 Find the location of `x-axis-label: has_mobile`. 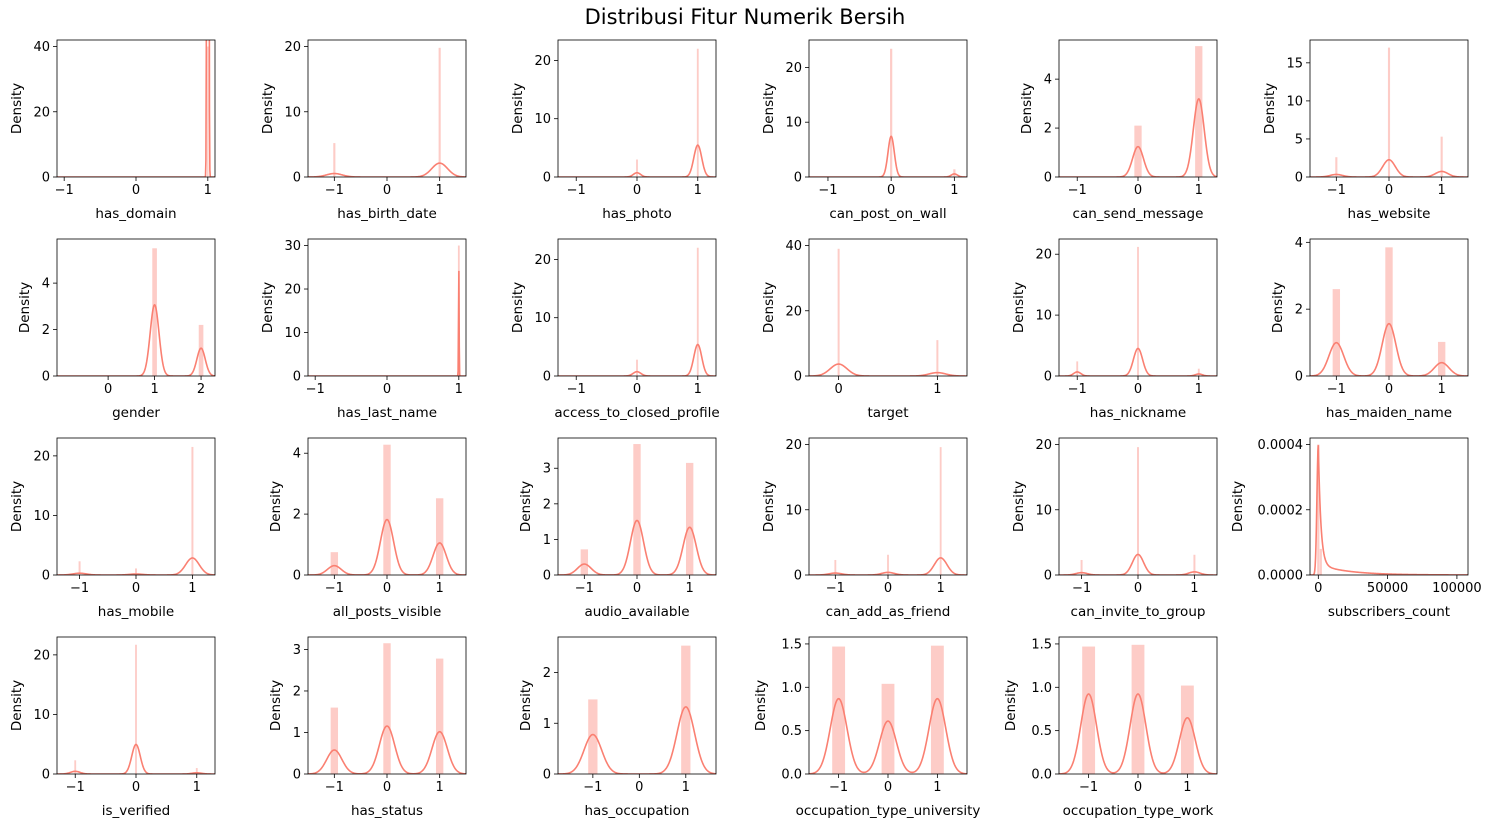

x-axis-label: has_mobile is located at coordinates (136, 612).